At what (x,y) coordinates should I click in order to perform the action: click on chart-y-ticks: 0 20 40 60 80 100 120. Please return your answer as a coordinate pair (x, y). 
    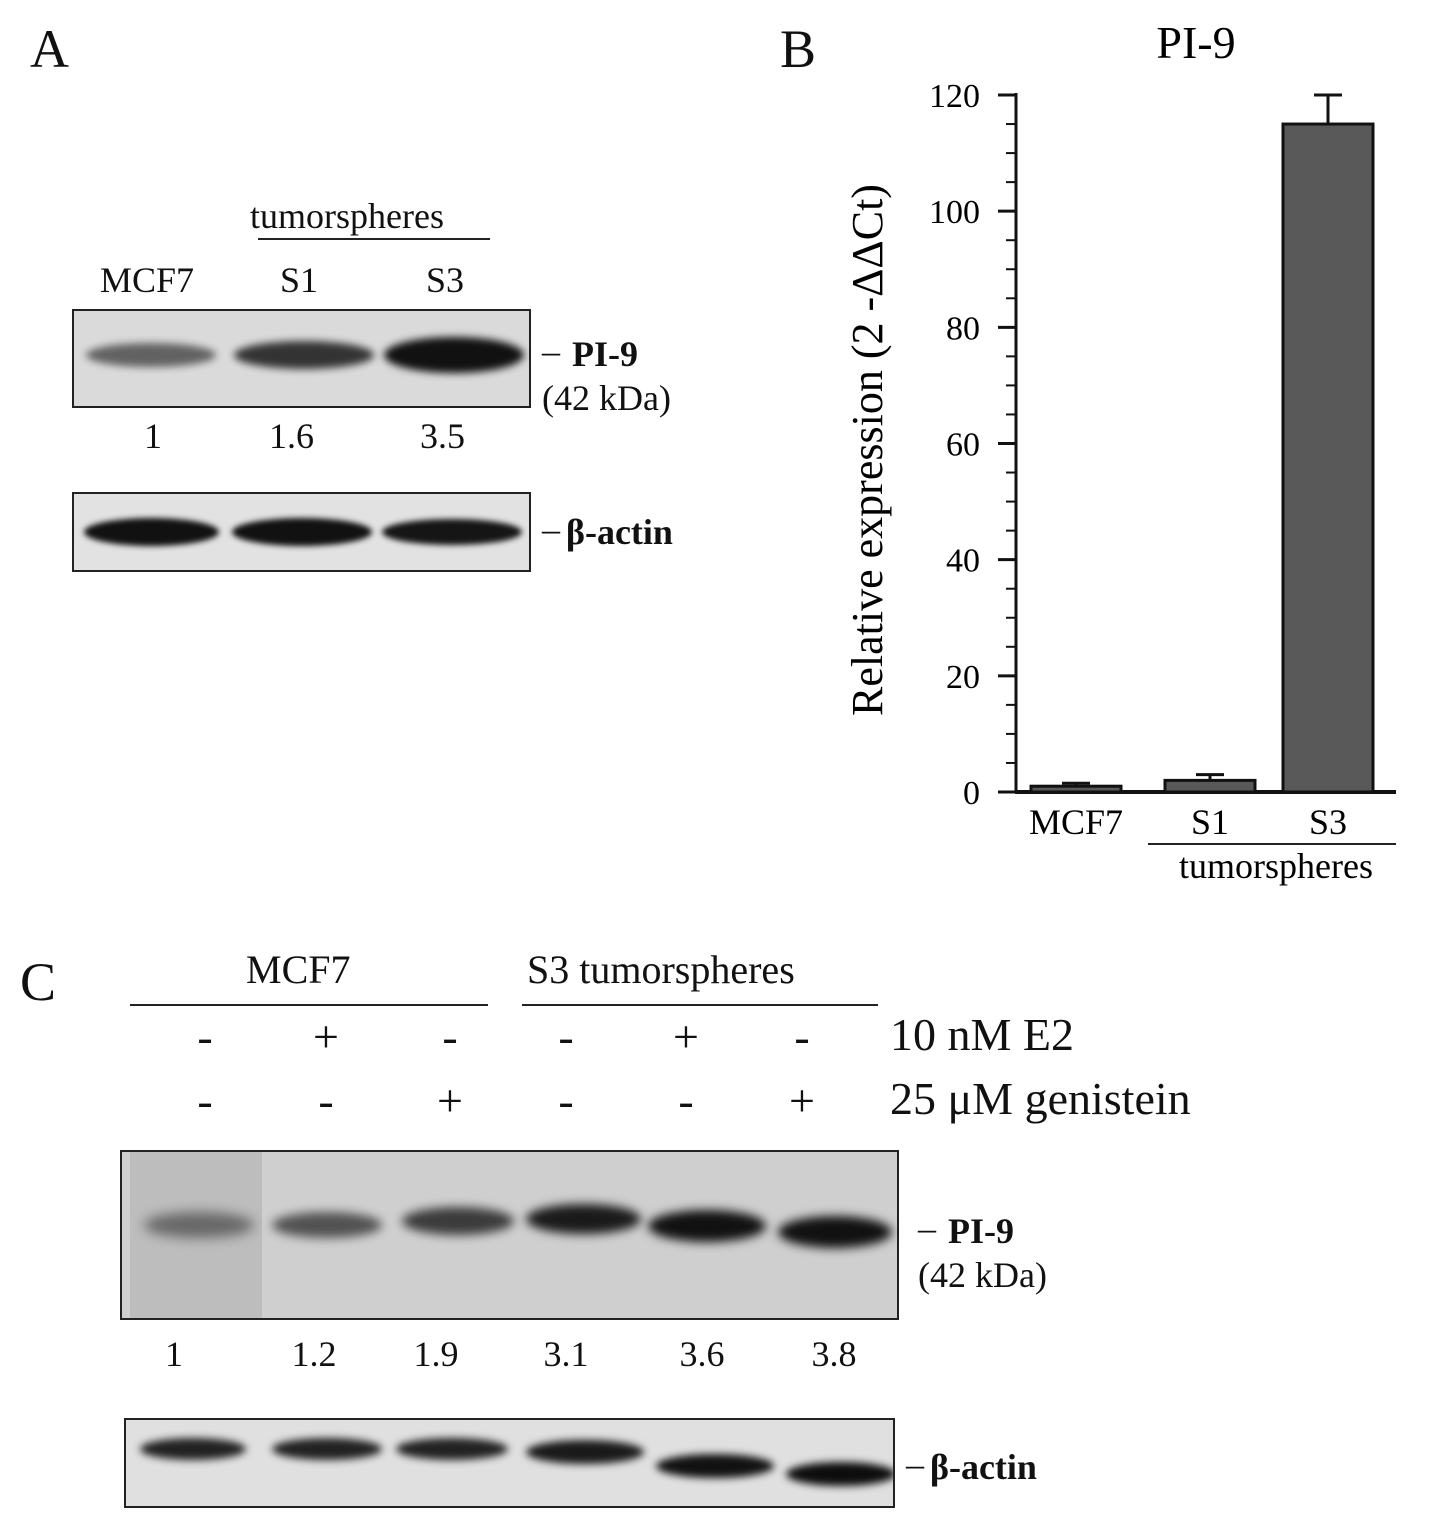
    Looking at the image, I should click on (972, 445).